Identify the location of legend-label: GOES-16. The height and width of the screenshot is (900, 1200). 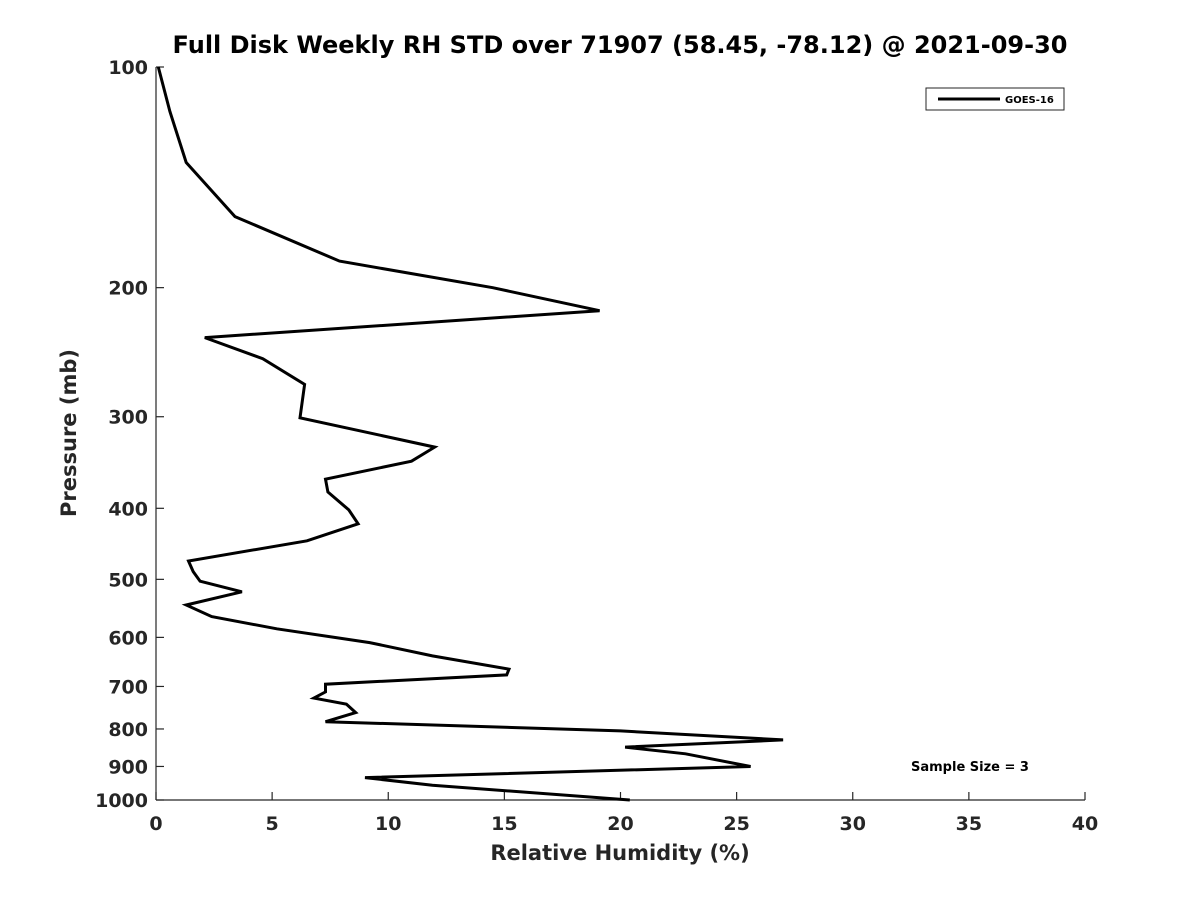
(1029, 100).